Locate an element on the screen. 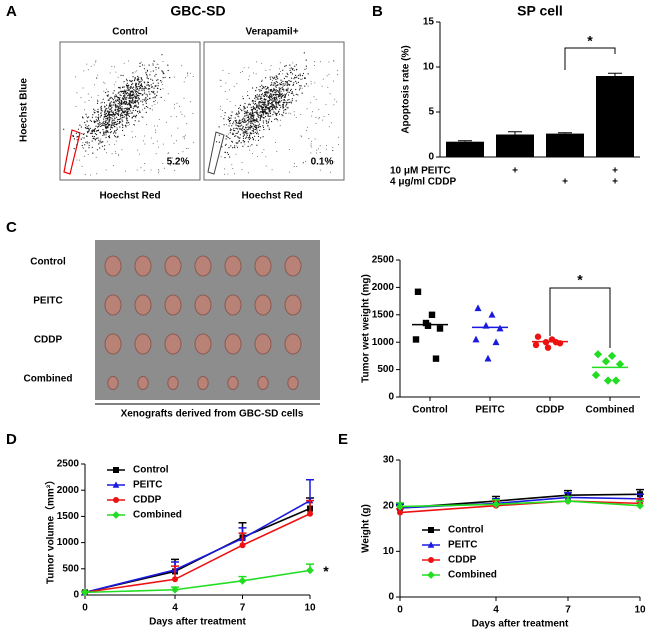  series-line is located at coordinates (197, 553).